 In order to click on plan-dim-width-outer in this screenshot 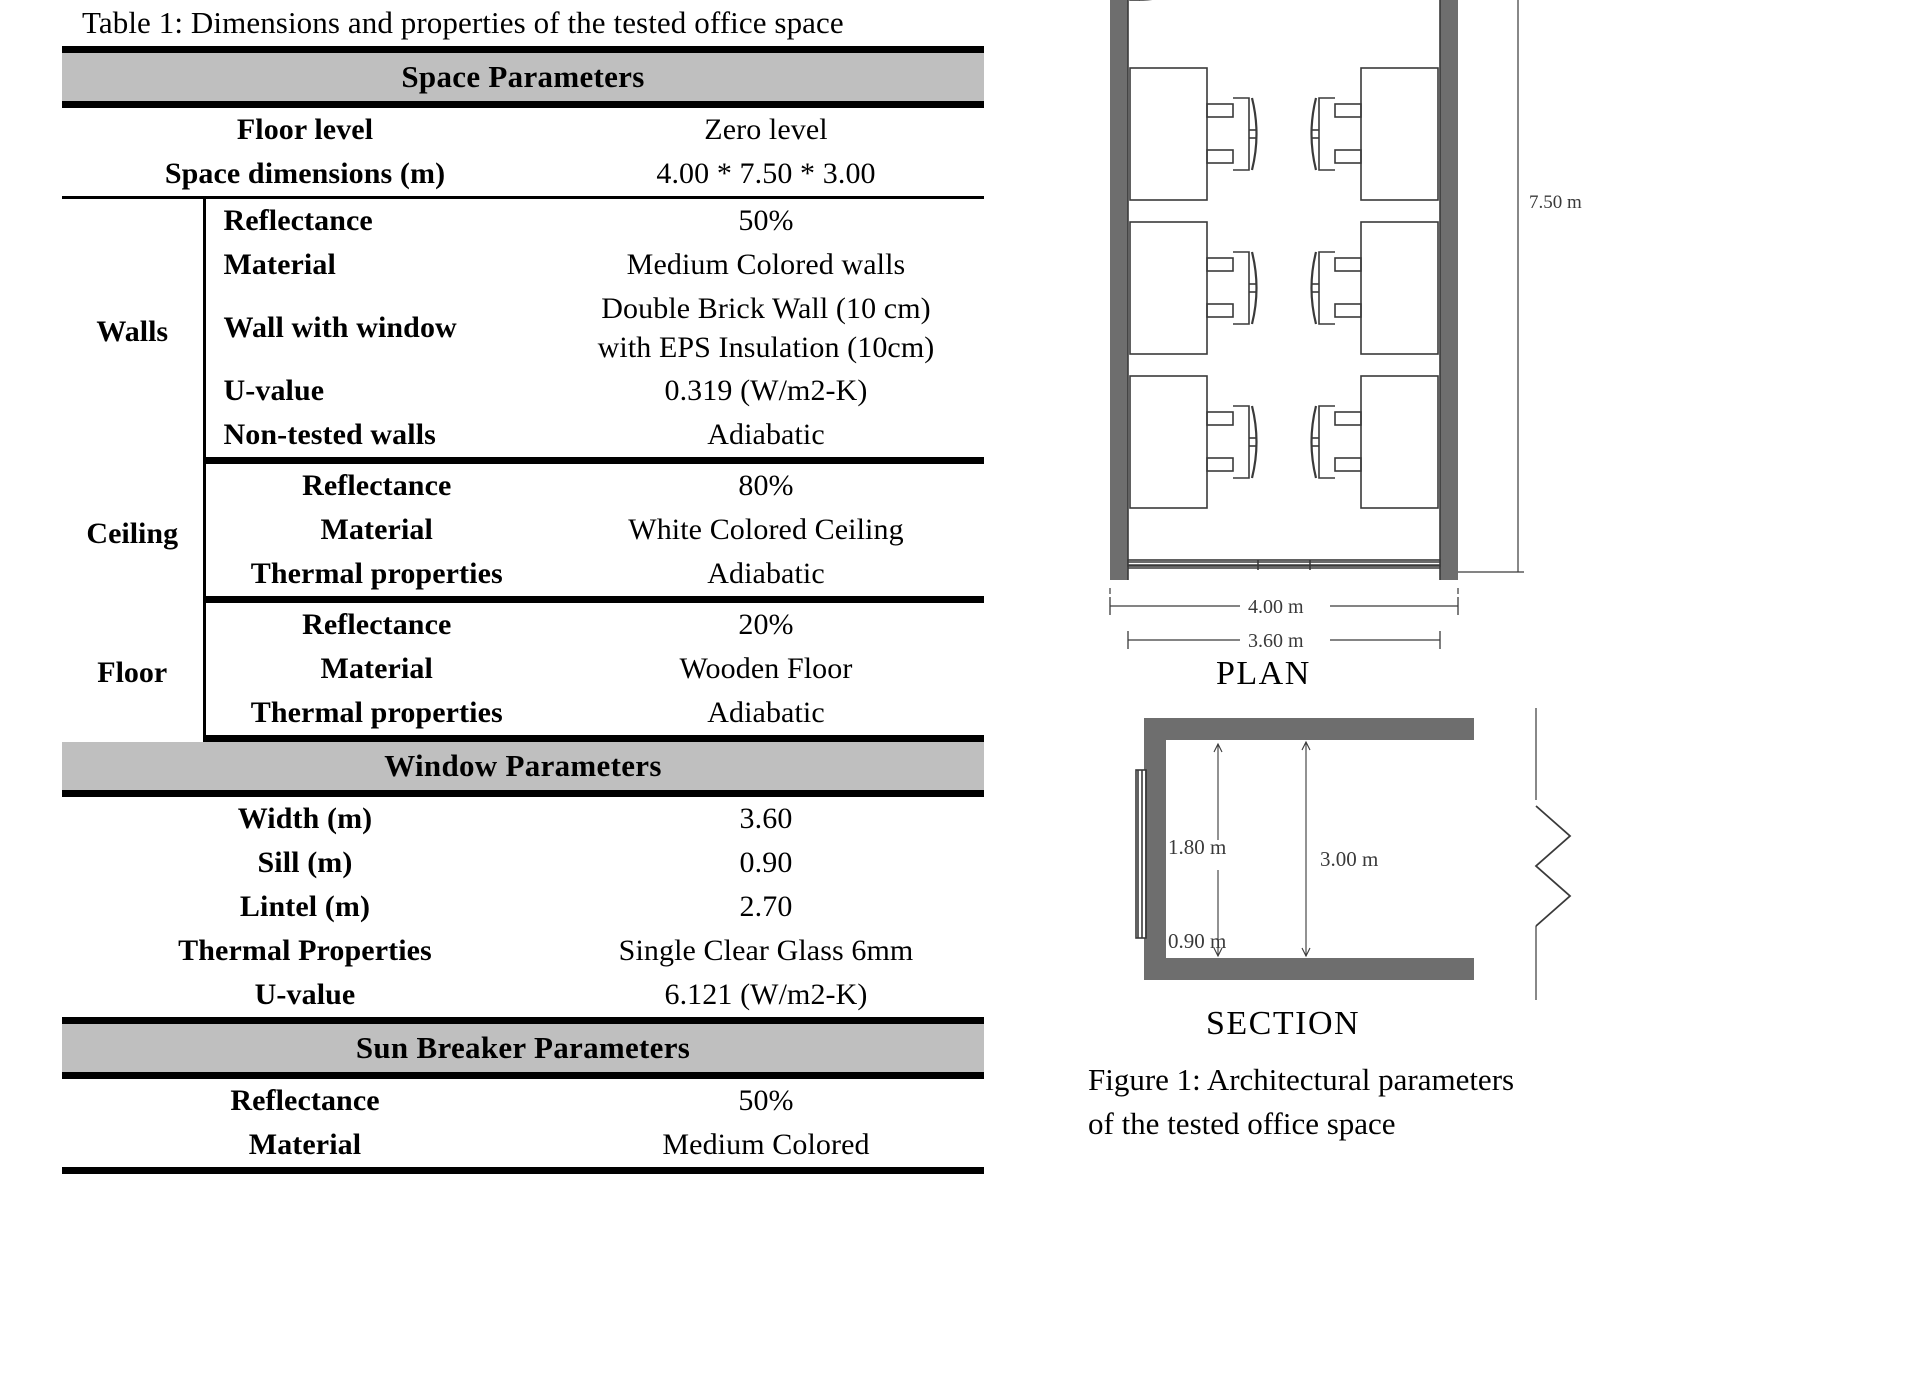, I will do `click(1284, 591)`.